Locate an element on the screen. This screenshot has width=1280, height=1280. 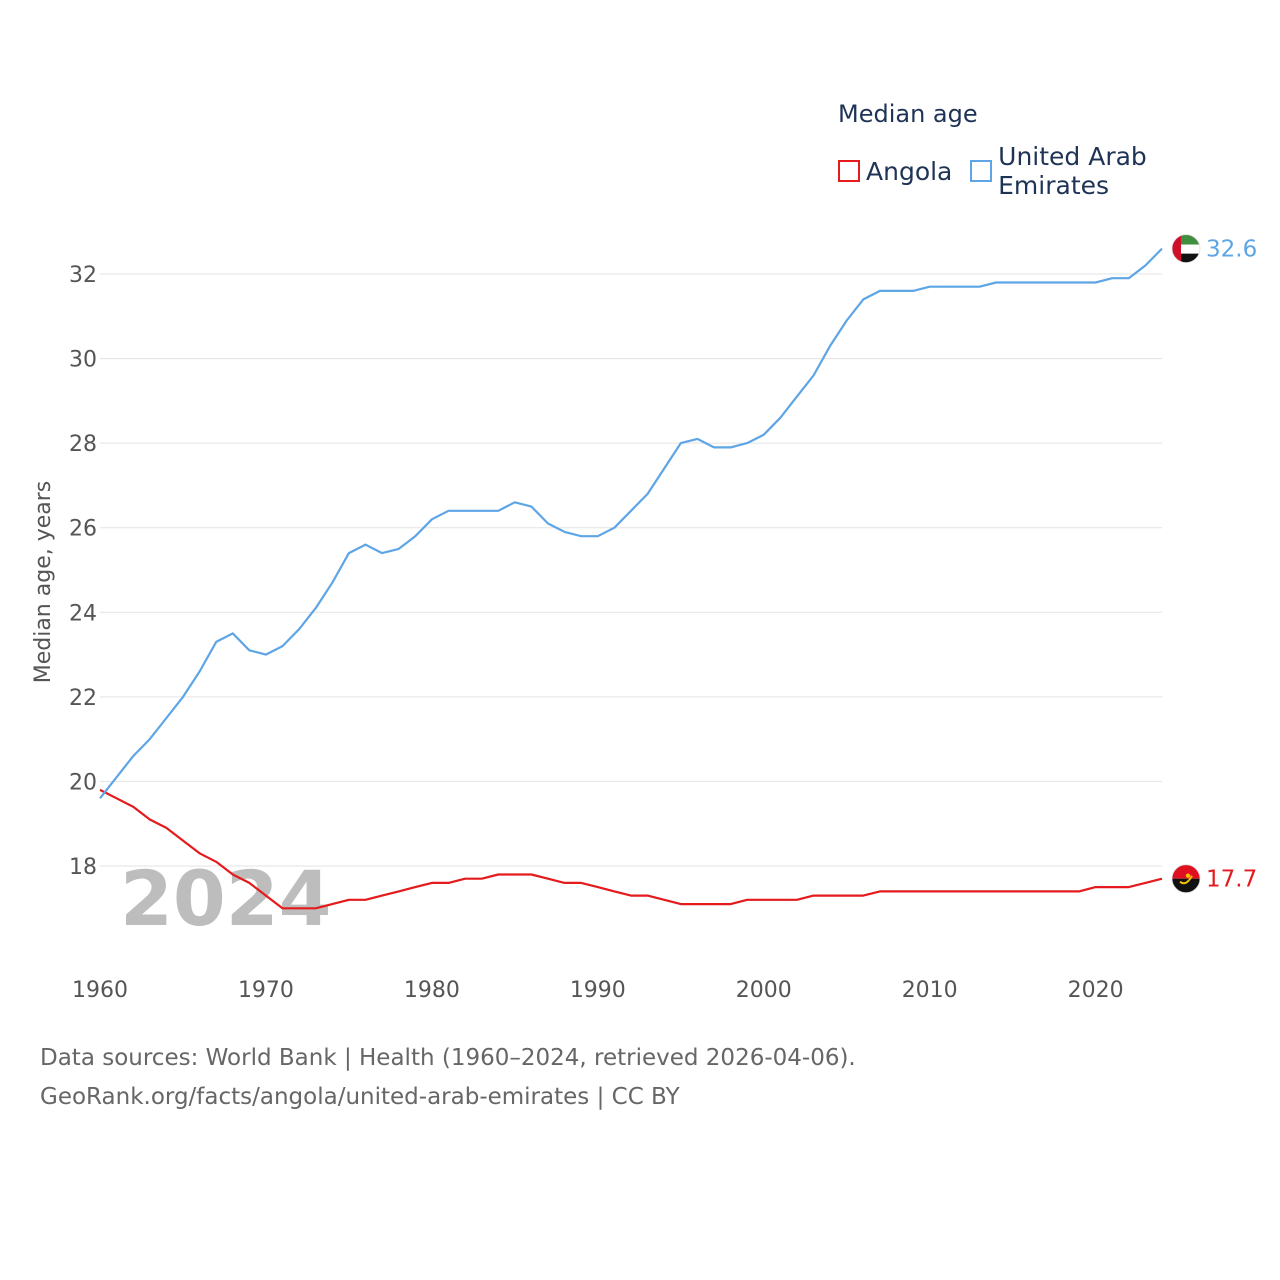
flag-marker-united-arab-emirates is located at coordinates (1186, 249).